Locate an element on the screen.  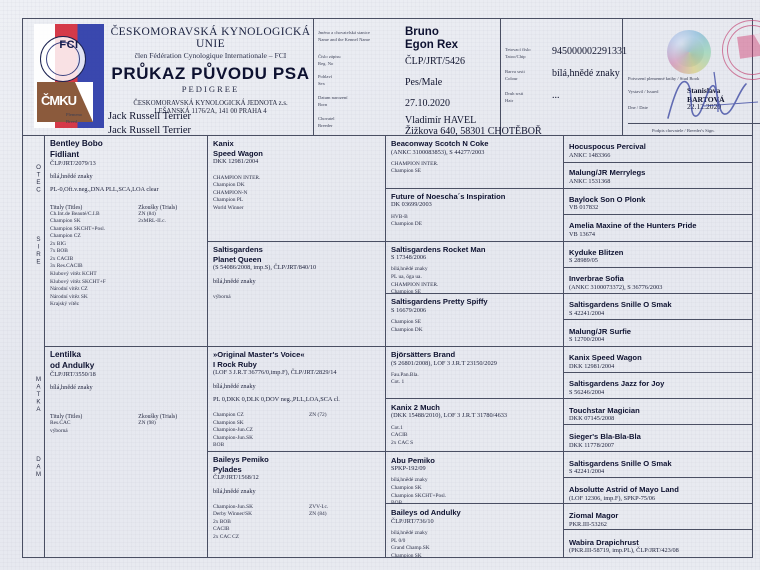
sire-trial-item: 2xMRL-II.c. is located at coordinates (152, 221).